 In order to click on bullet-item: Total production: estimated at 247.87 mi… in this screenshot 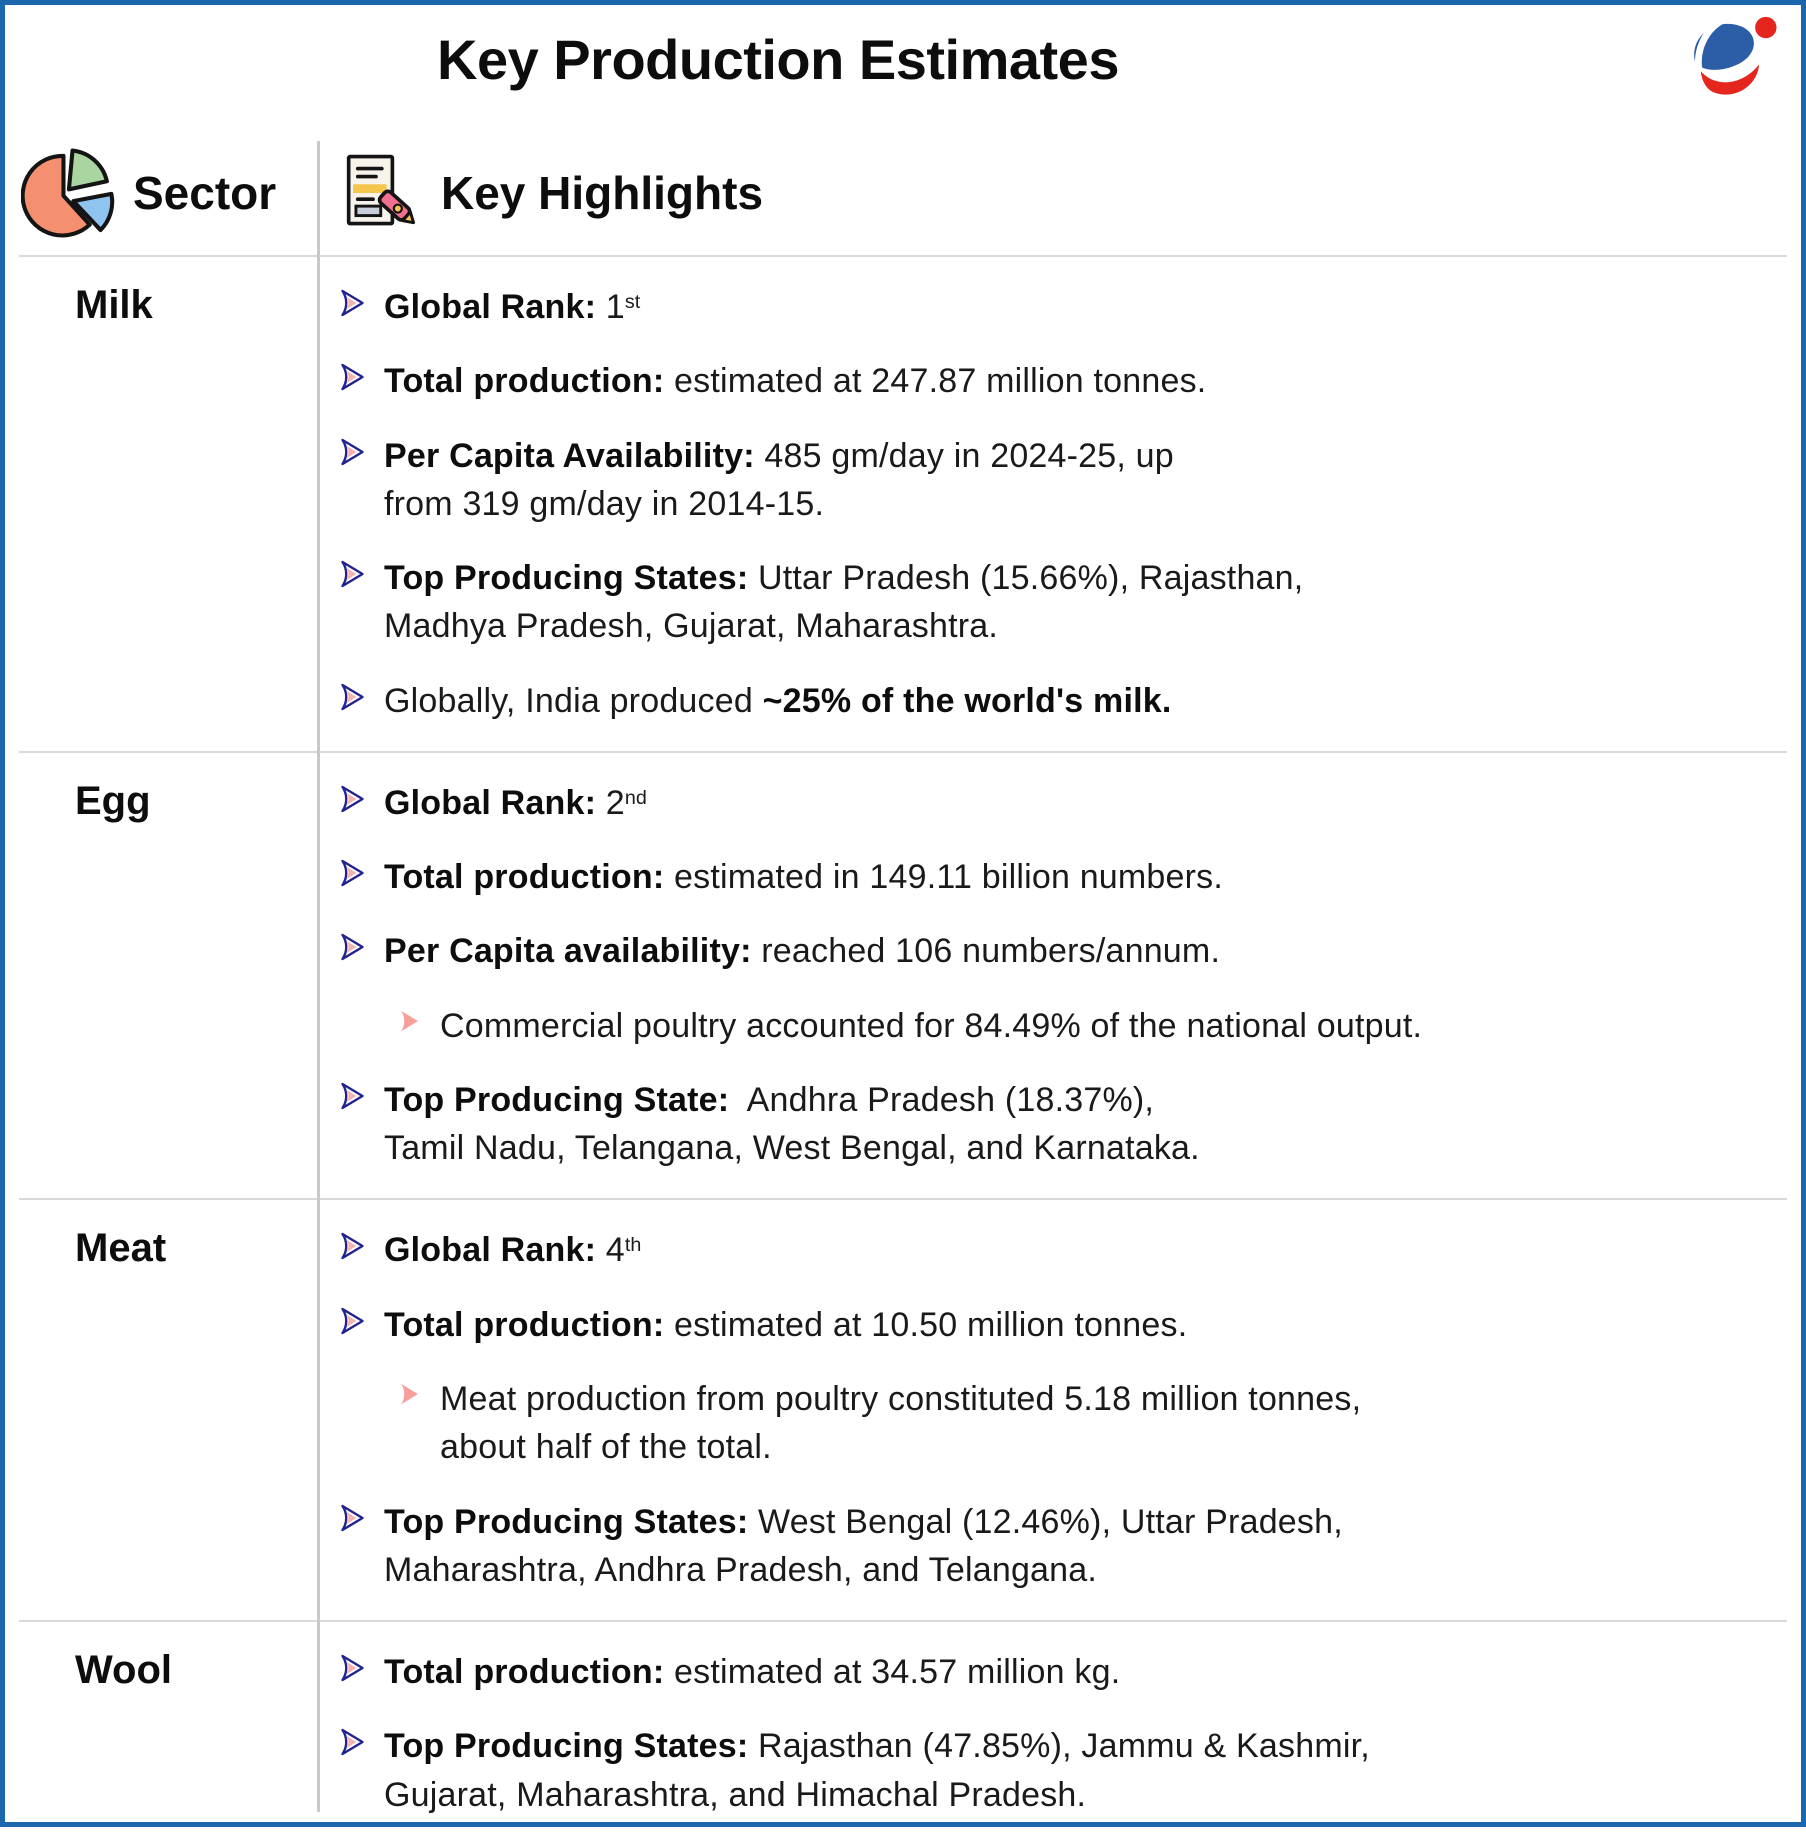, I will do `click(1050, 381)`.